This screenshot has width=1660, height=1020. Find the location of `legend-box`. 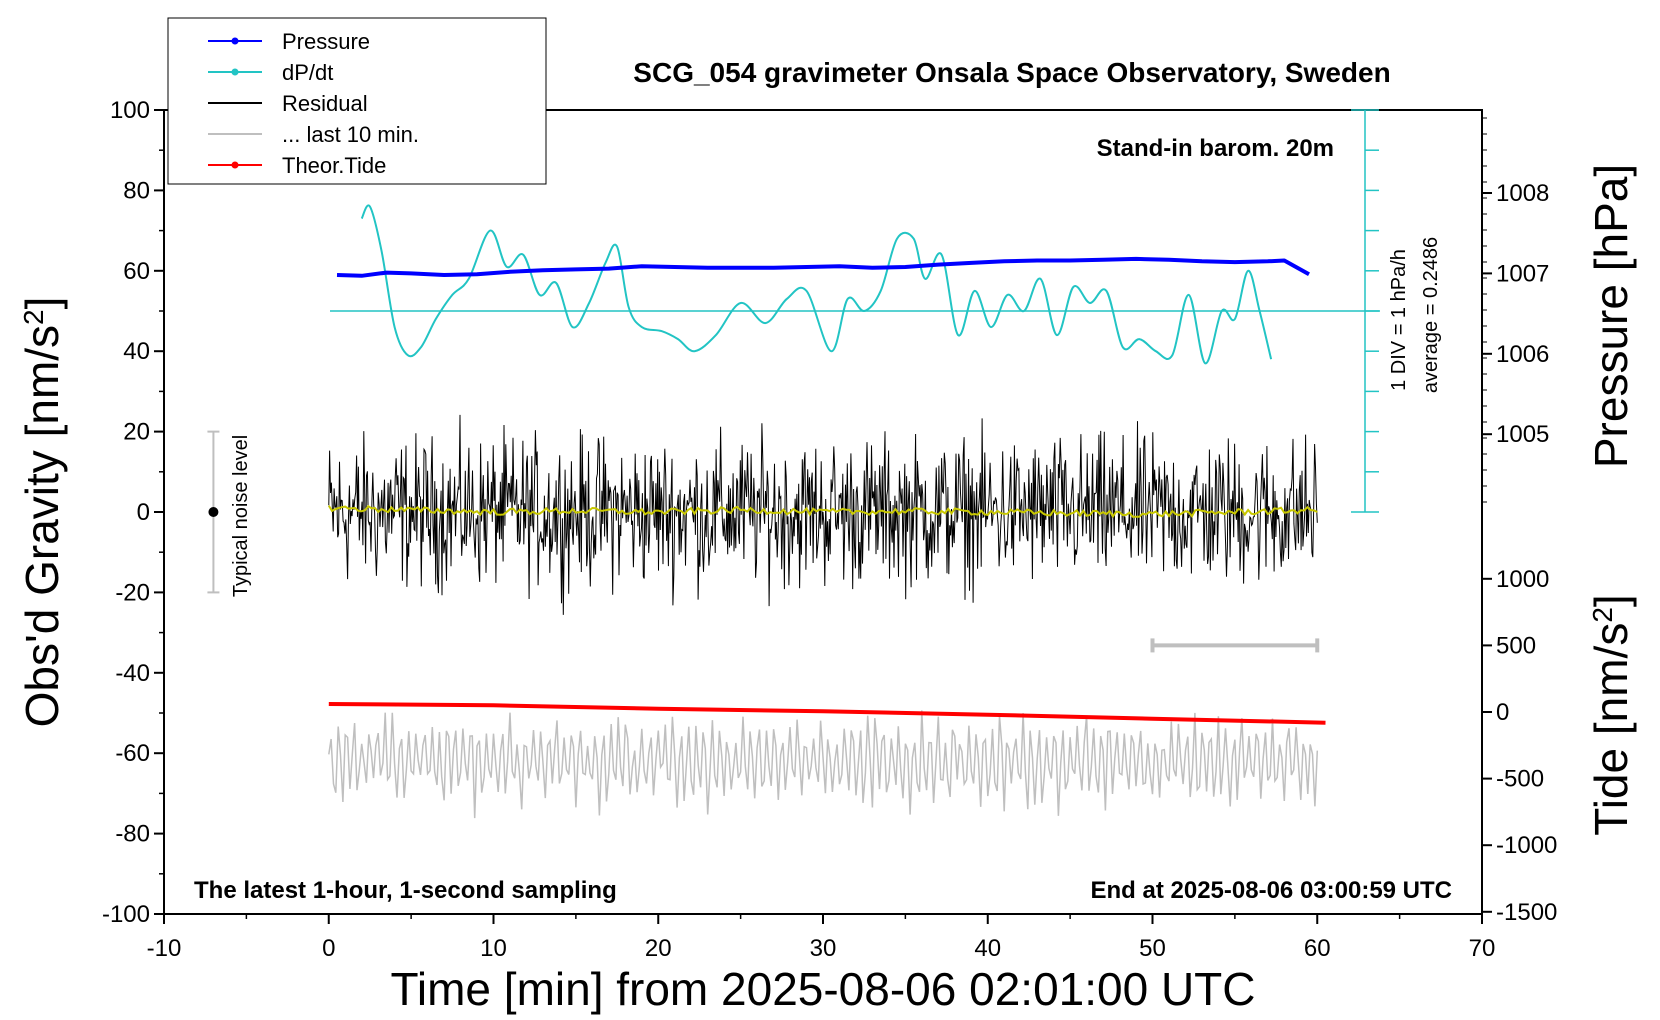

legend-box is located at coordinates (357, 101).